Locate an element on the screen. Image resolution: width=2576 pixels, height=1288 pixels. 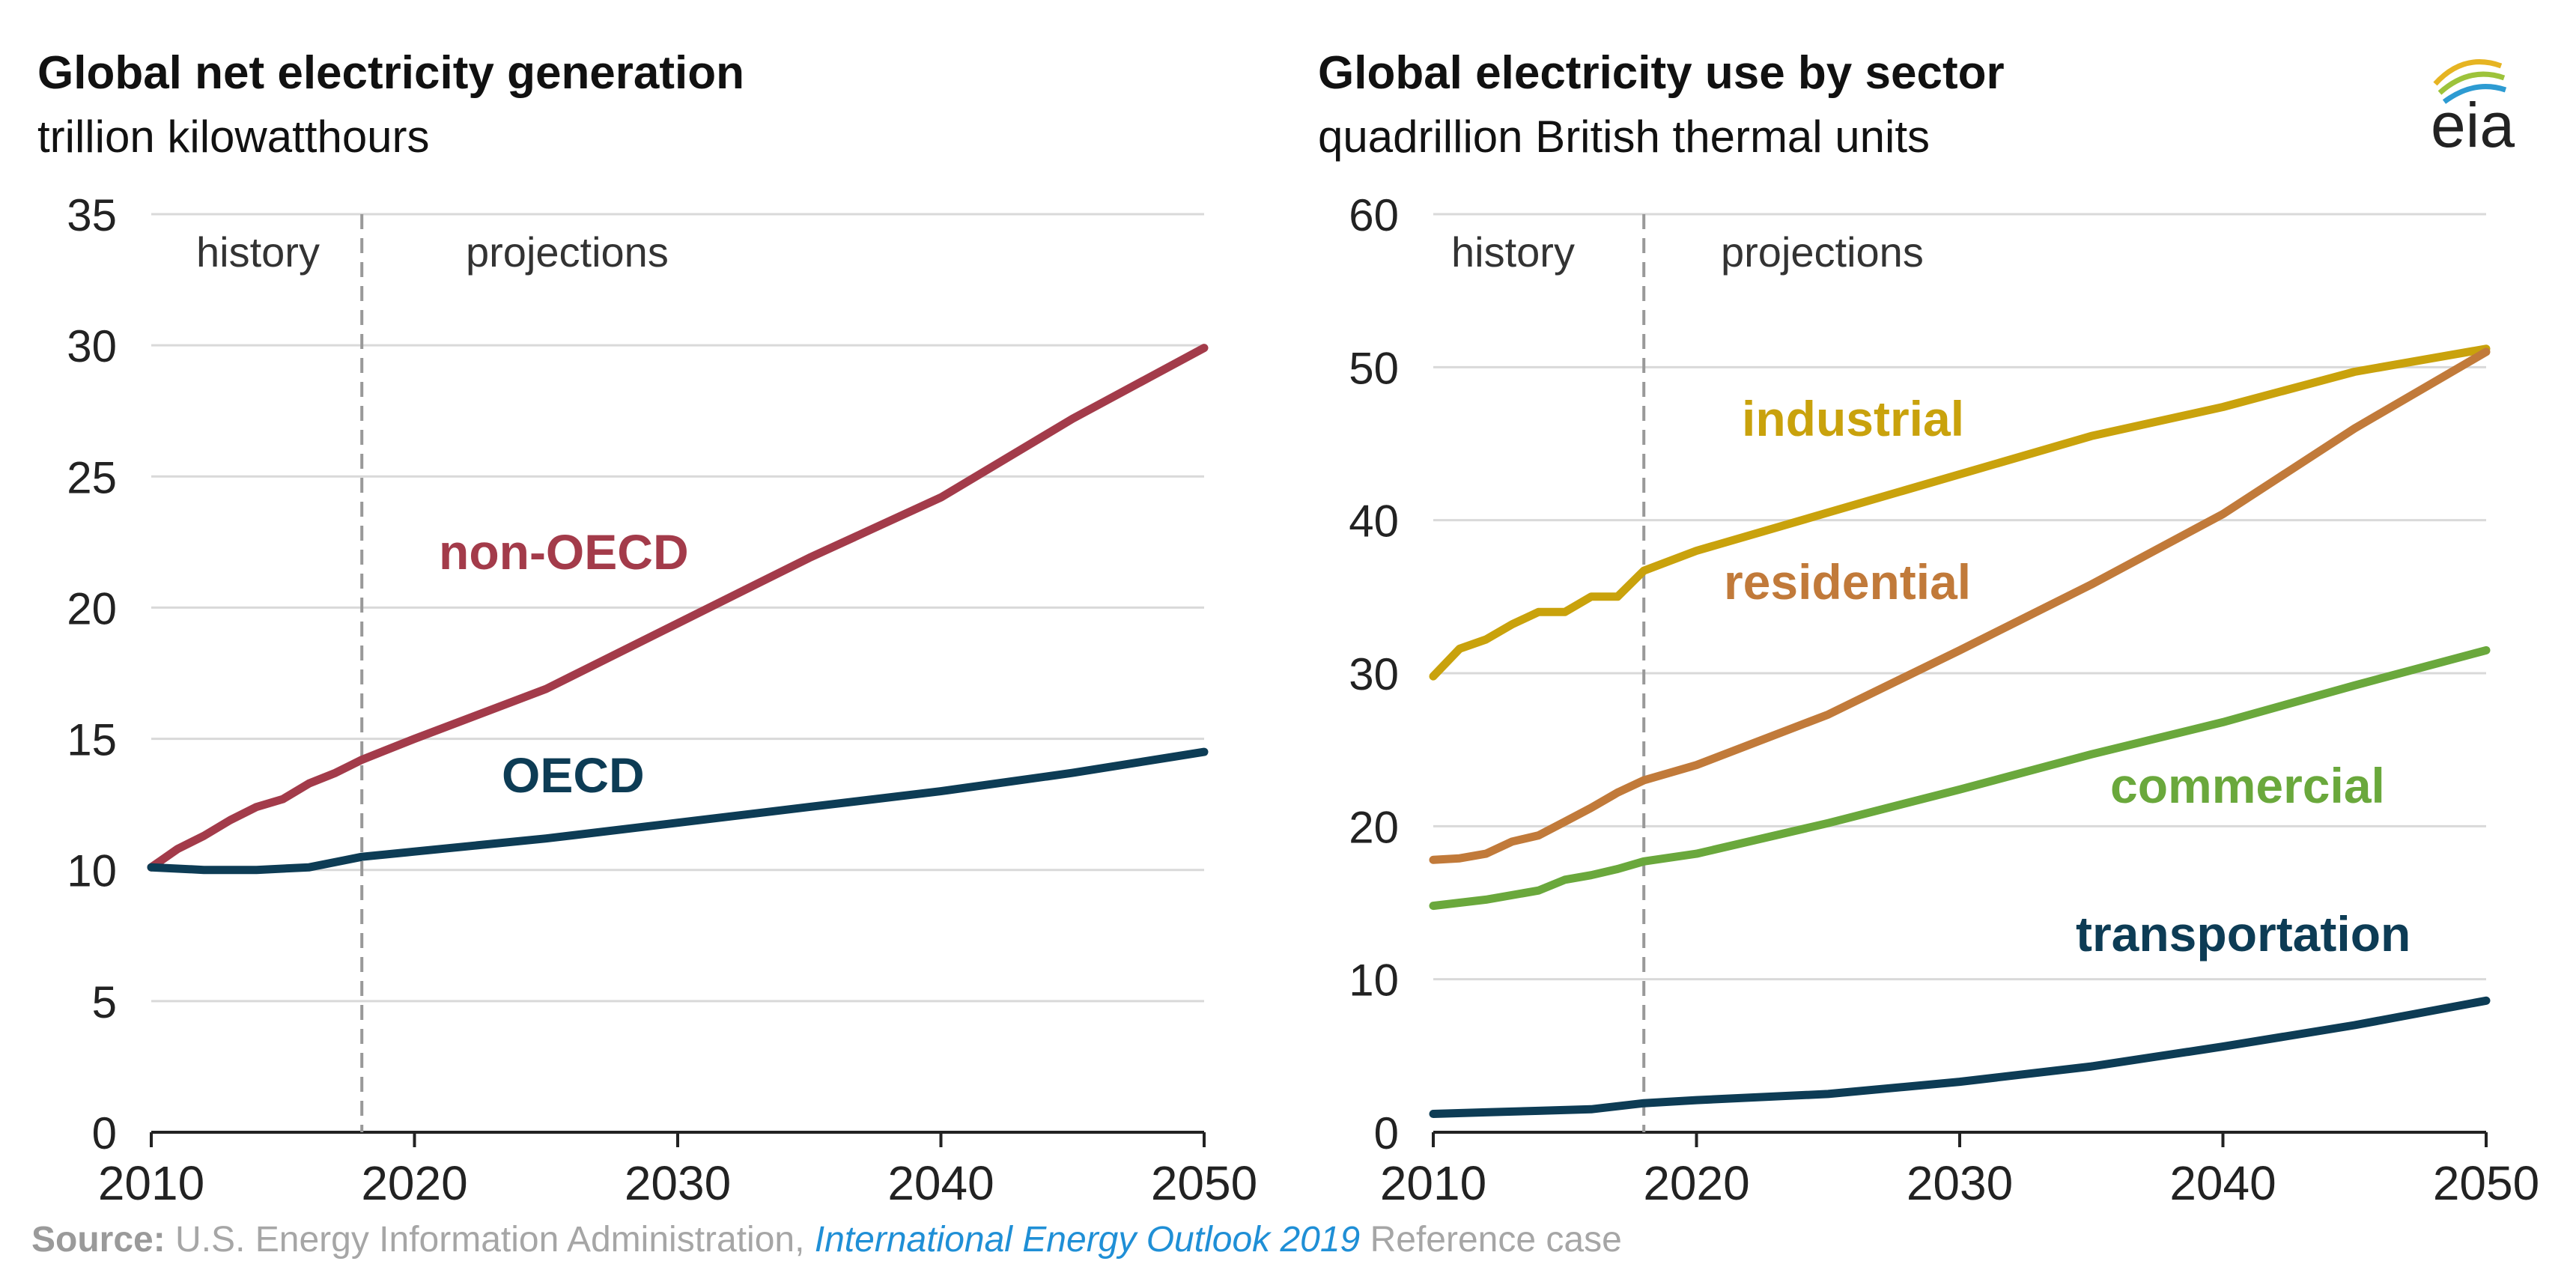
source-label: Source: is located at coordinates (98, 1240).